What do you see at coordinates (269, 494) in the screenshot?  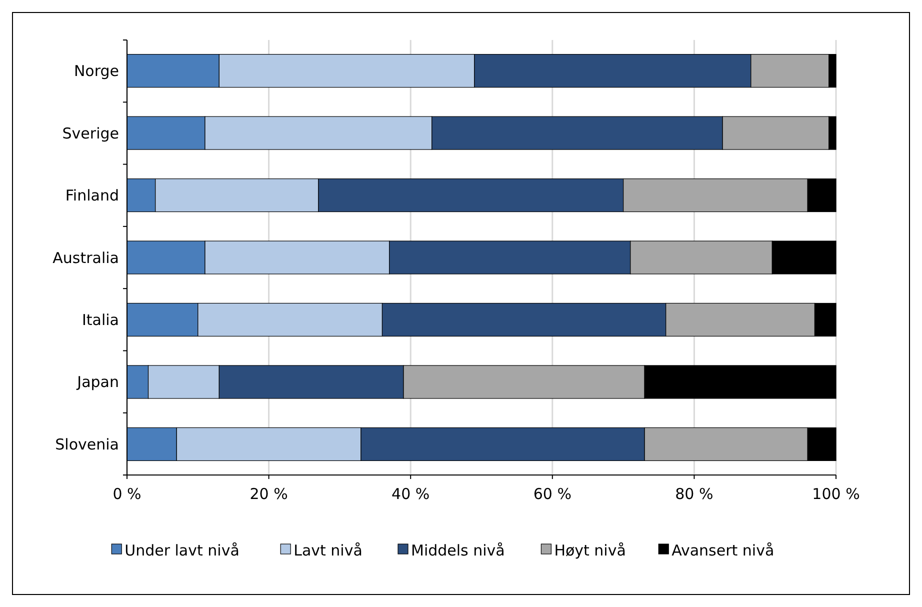 I see `x-tick-label: 20 %` at bounding box center [269, 494].